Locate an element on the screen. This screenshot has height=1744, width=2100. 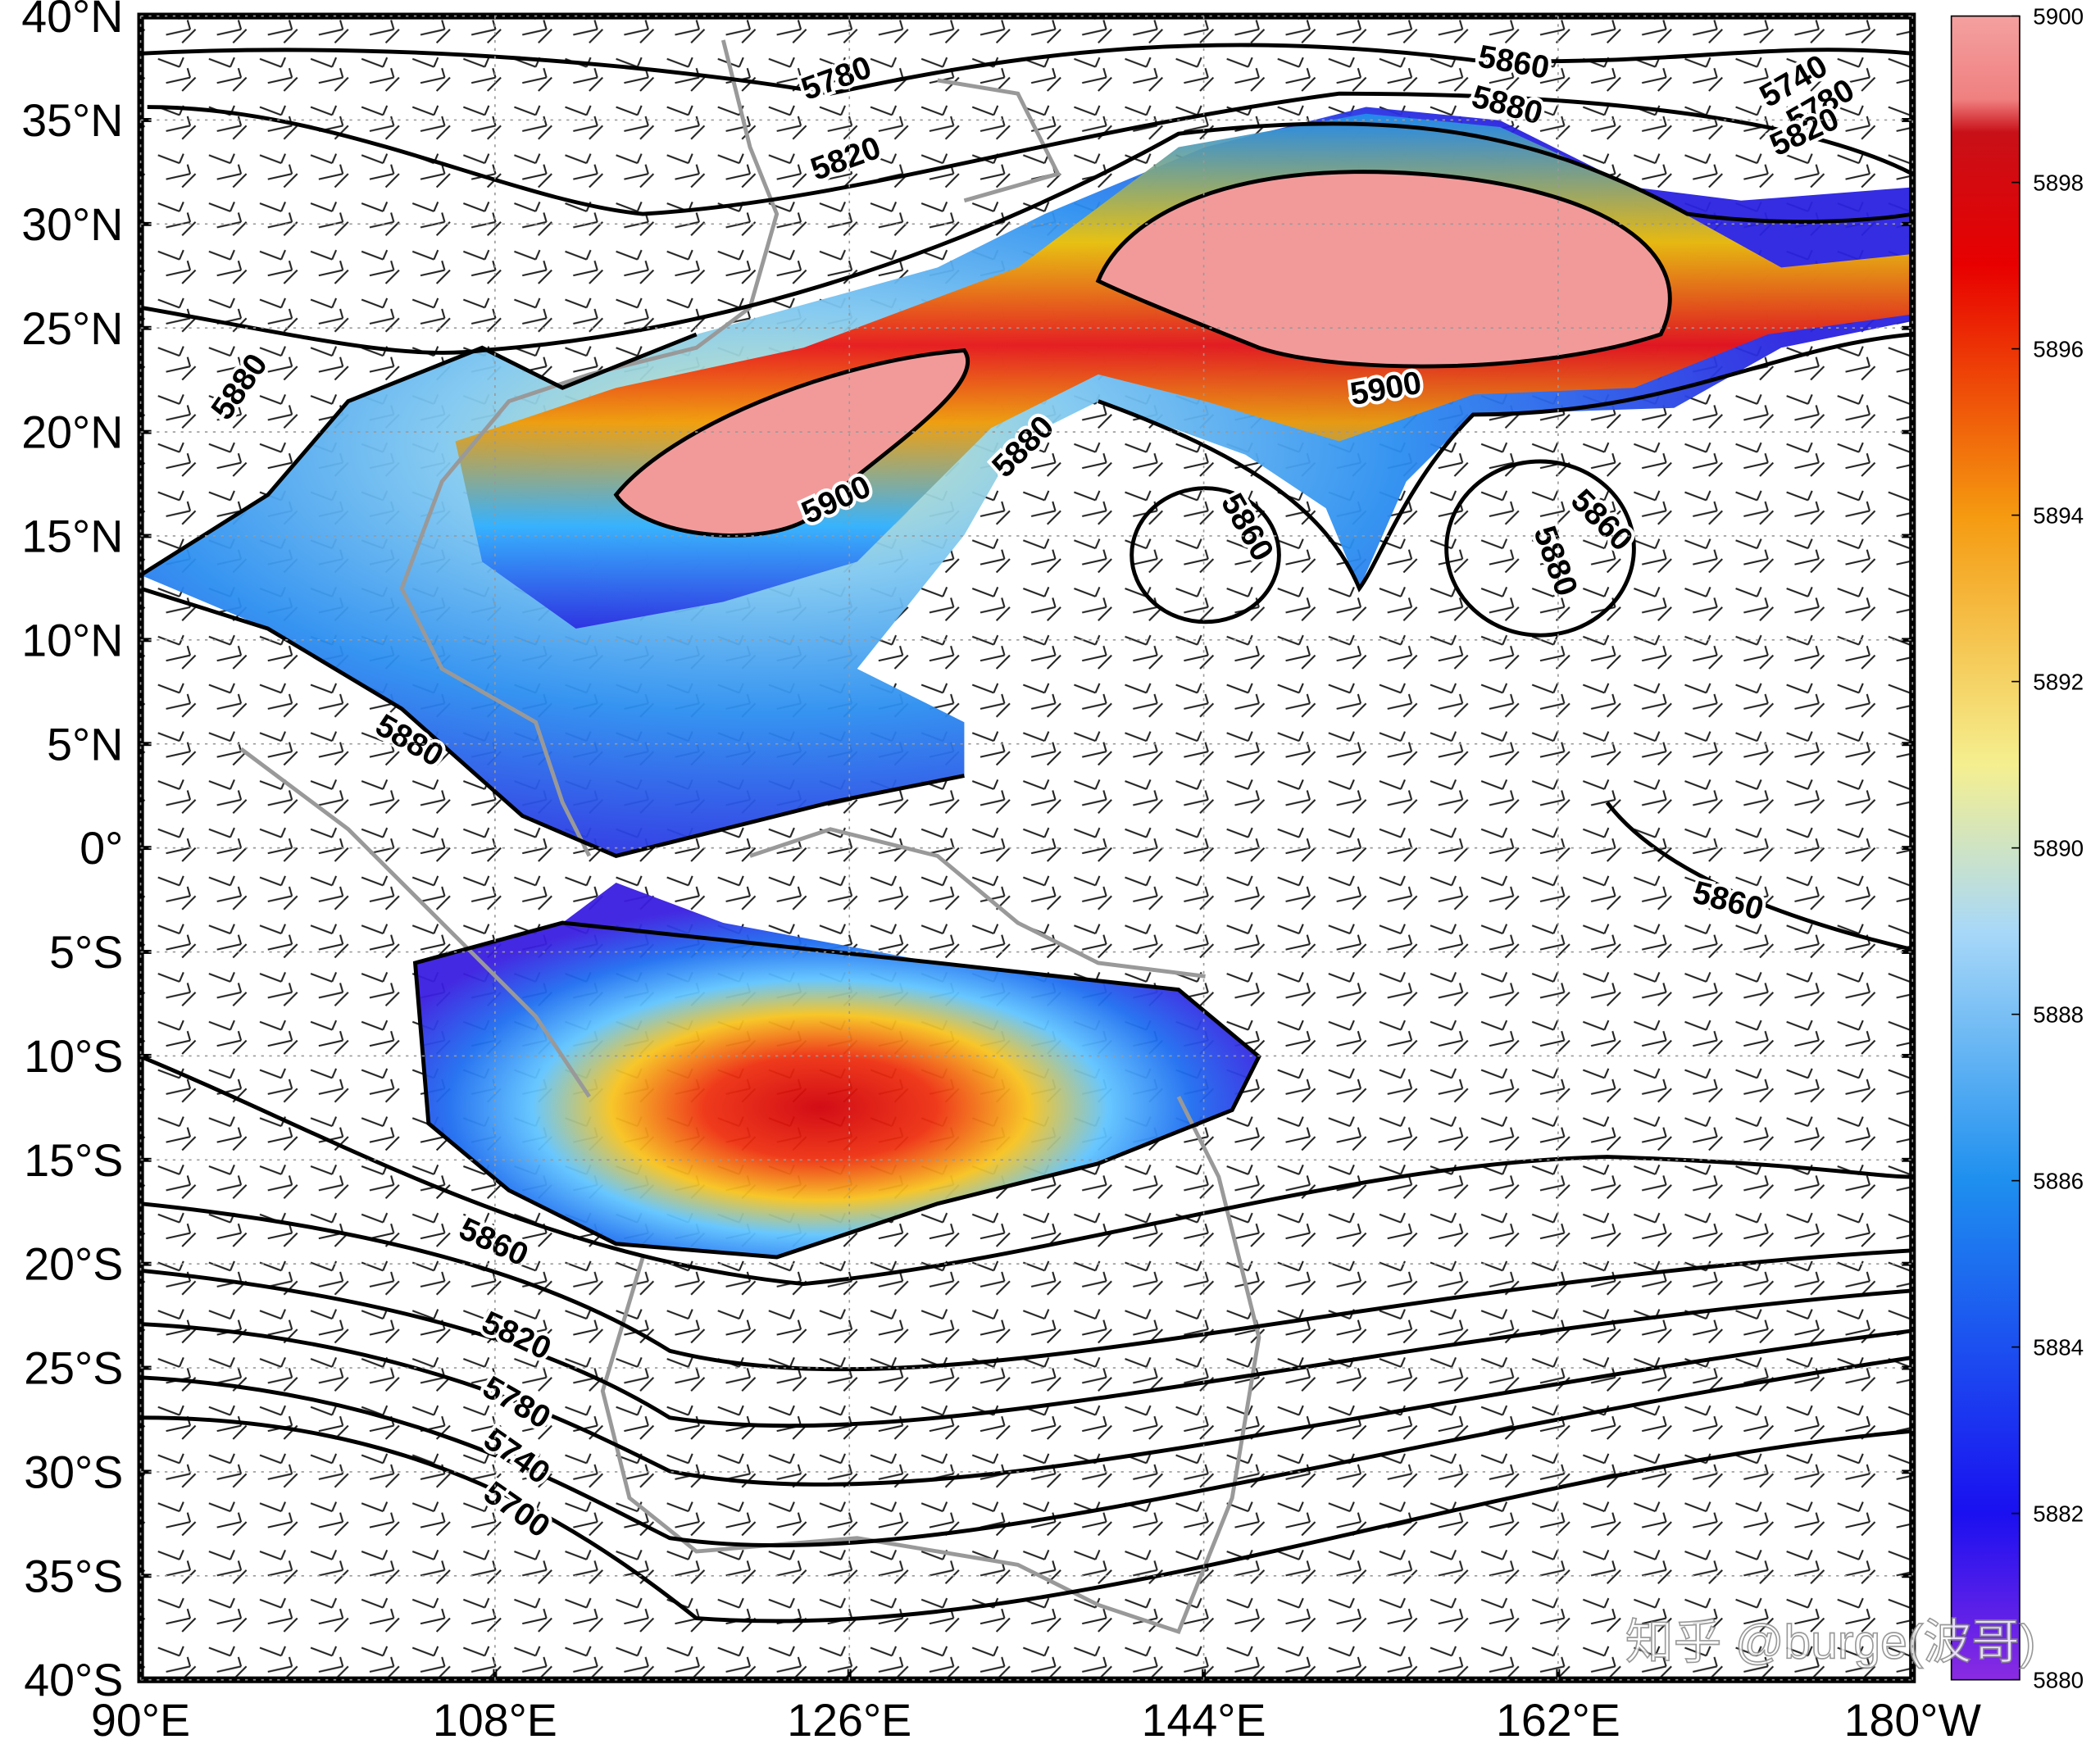
colorbar-label: 5890 is located at coordinates (2058, 848).